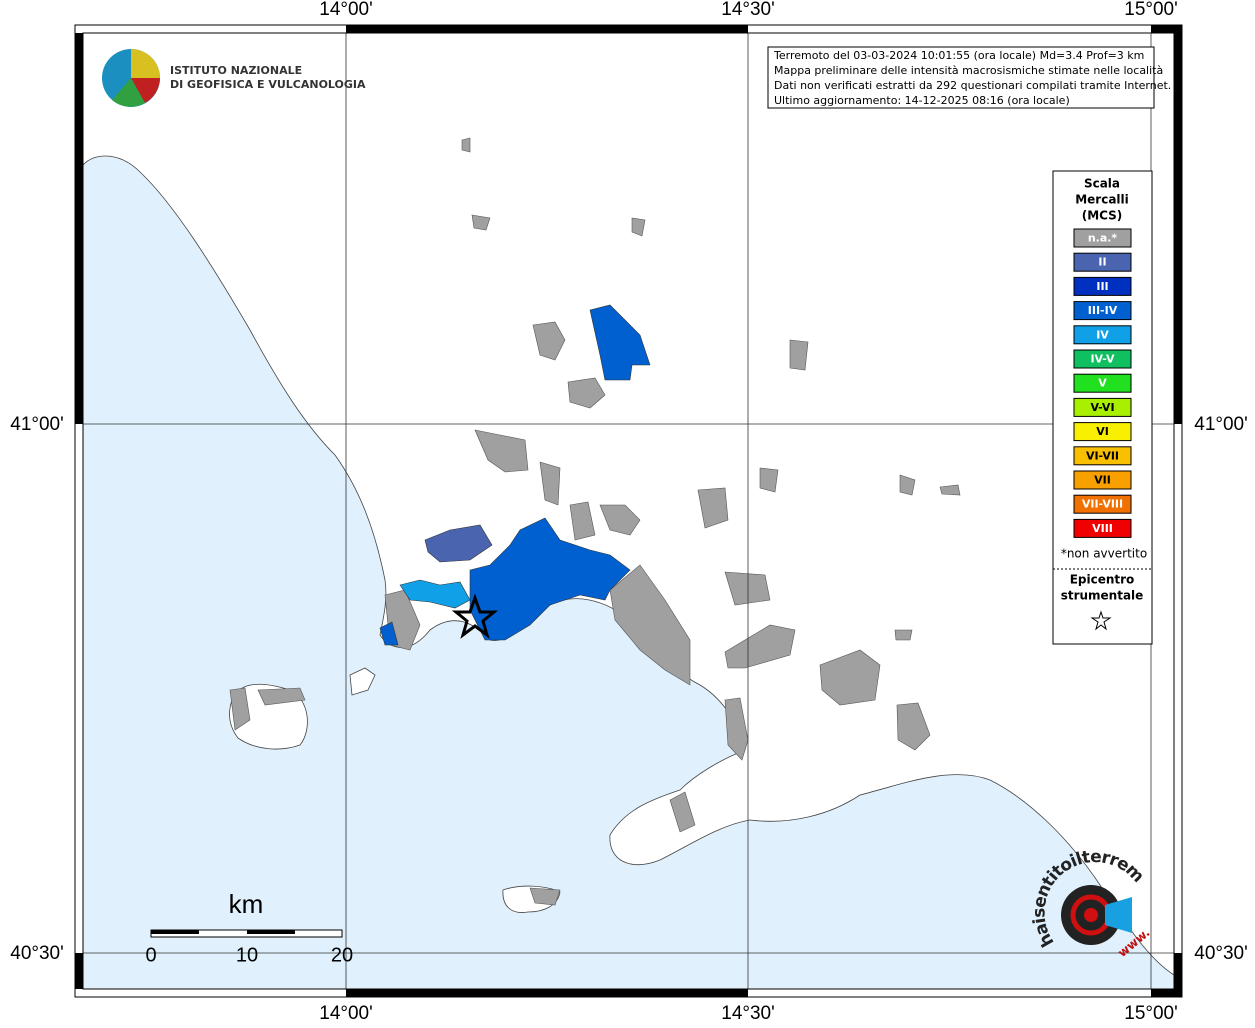  I want to click on legend-title: Scala, so click(1102, 184).